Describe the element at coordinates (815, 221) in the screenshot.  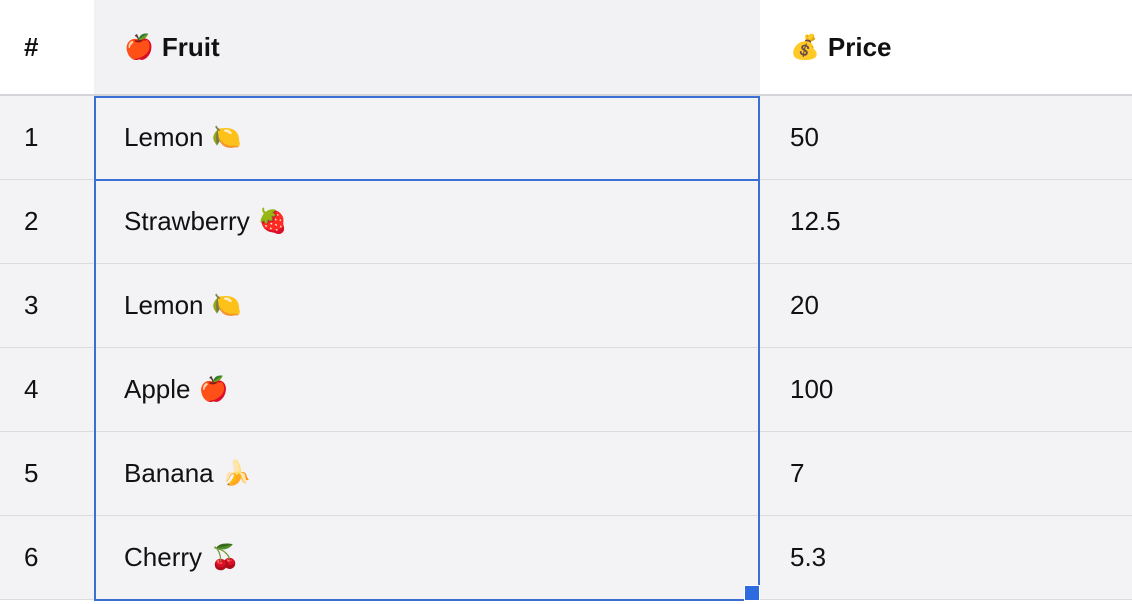
I see `price-value: 12.5` at that location.